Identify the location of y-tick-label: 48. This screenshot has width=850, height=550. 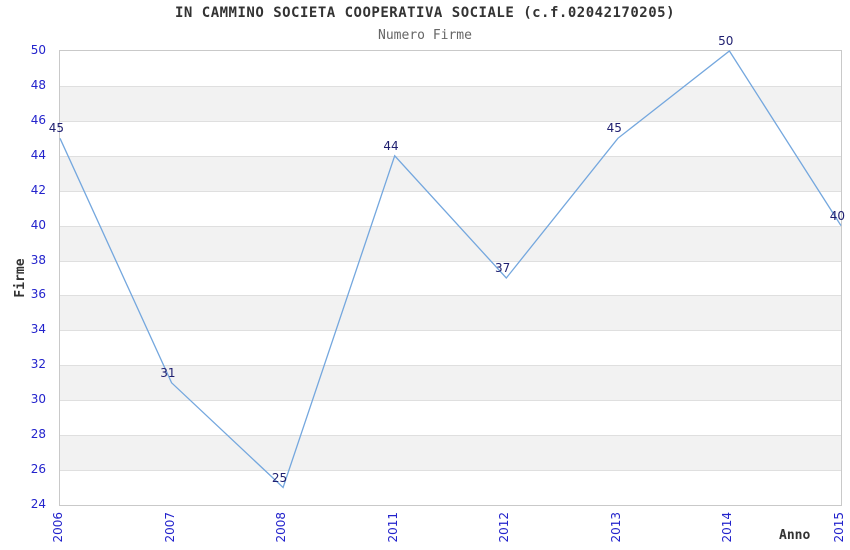
(38, 84).